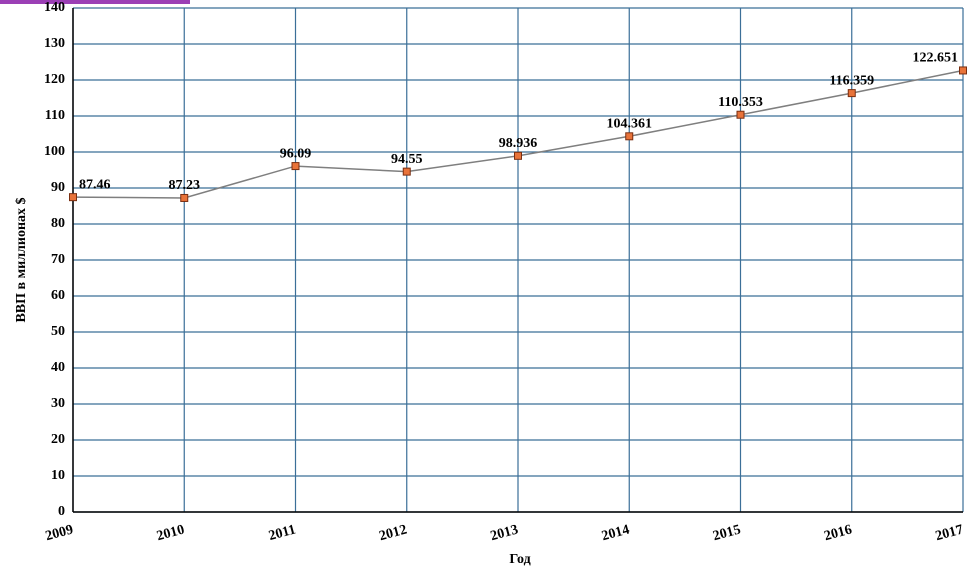 The width and height of the screenshot is (976, 571). Describe the element at coordinates (59, 533) in the screenshot. I see `x-tick-label: 2009` at that location.